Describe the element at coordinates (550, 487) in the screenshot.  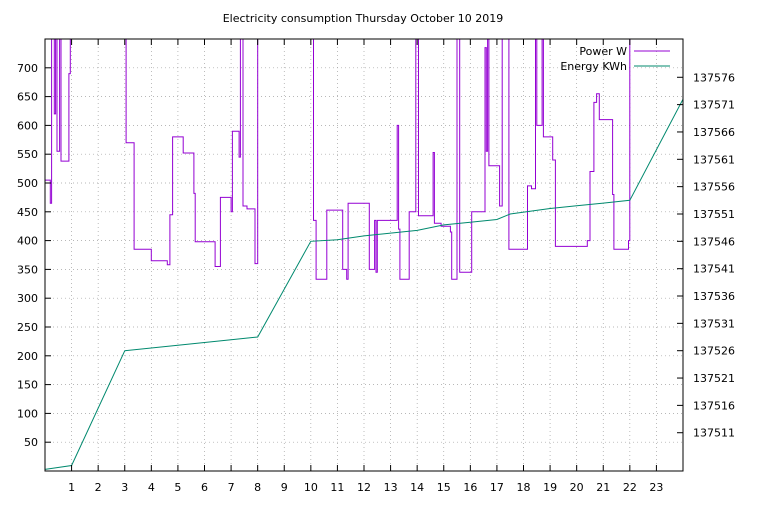
I see `x-tick-label: 19` at that location.